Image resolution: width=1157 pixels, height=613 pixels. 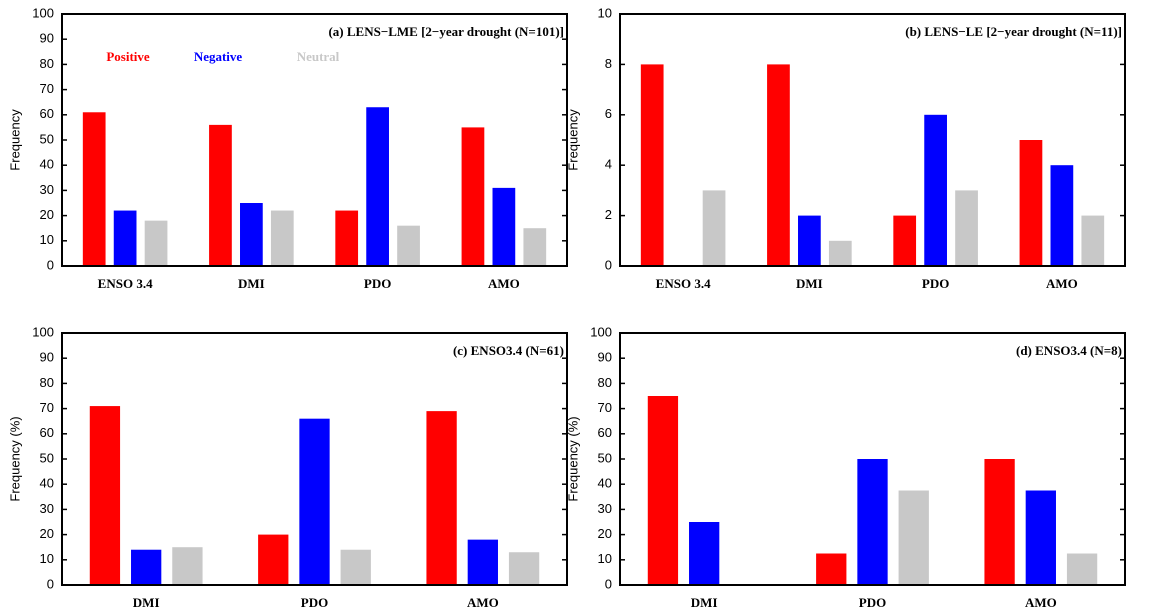 What do you see at coordinates (128, 56) in the screenshot?
I see `legend-entry: Positive` at bounding box center [128, 56].